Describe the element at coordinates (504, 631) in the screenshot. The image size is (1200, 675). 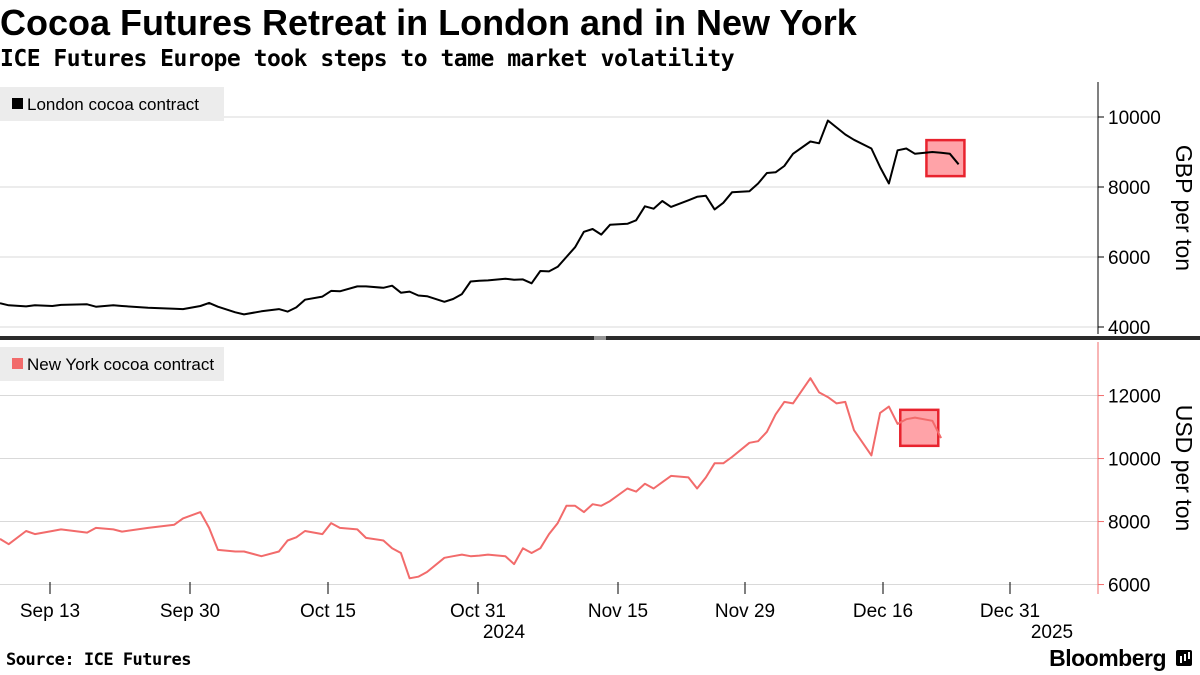
I see `x-year-label: 2024` at that location.